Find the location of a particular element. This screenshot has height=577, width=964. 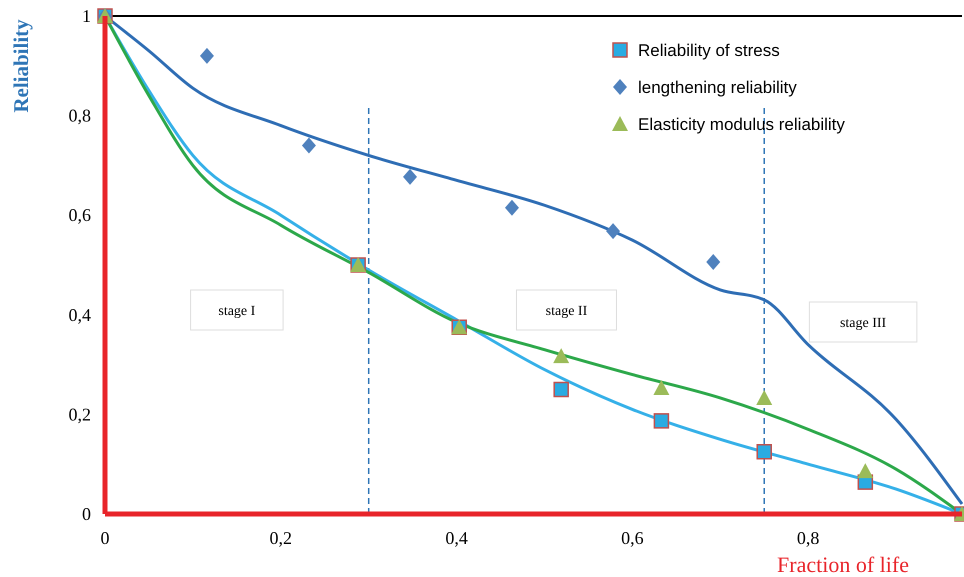

y-tick-label: 0,2 is located at coordinates (79, 414).